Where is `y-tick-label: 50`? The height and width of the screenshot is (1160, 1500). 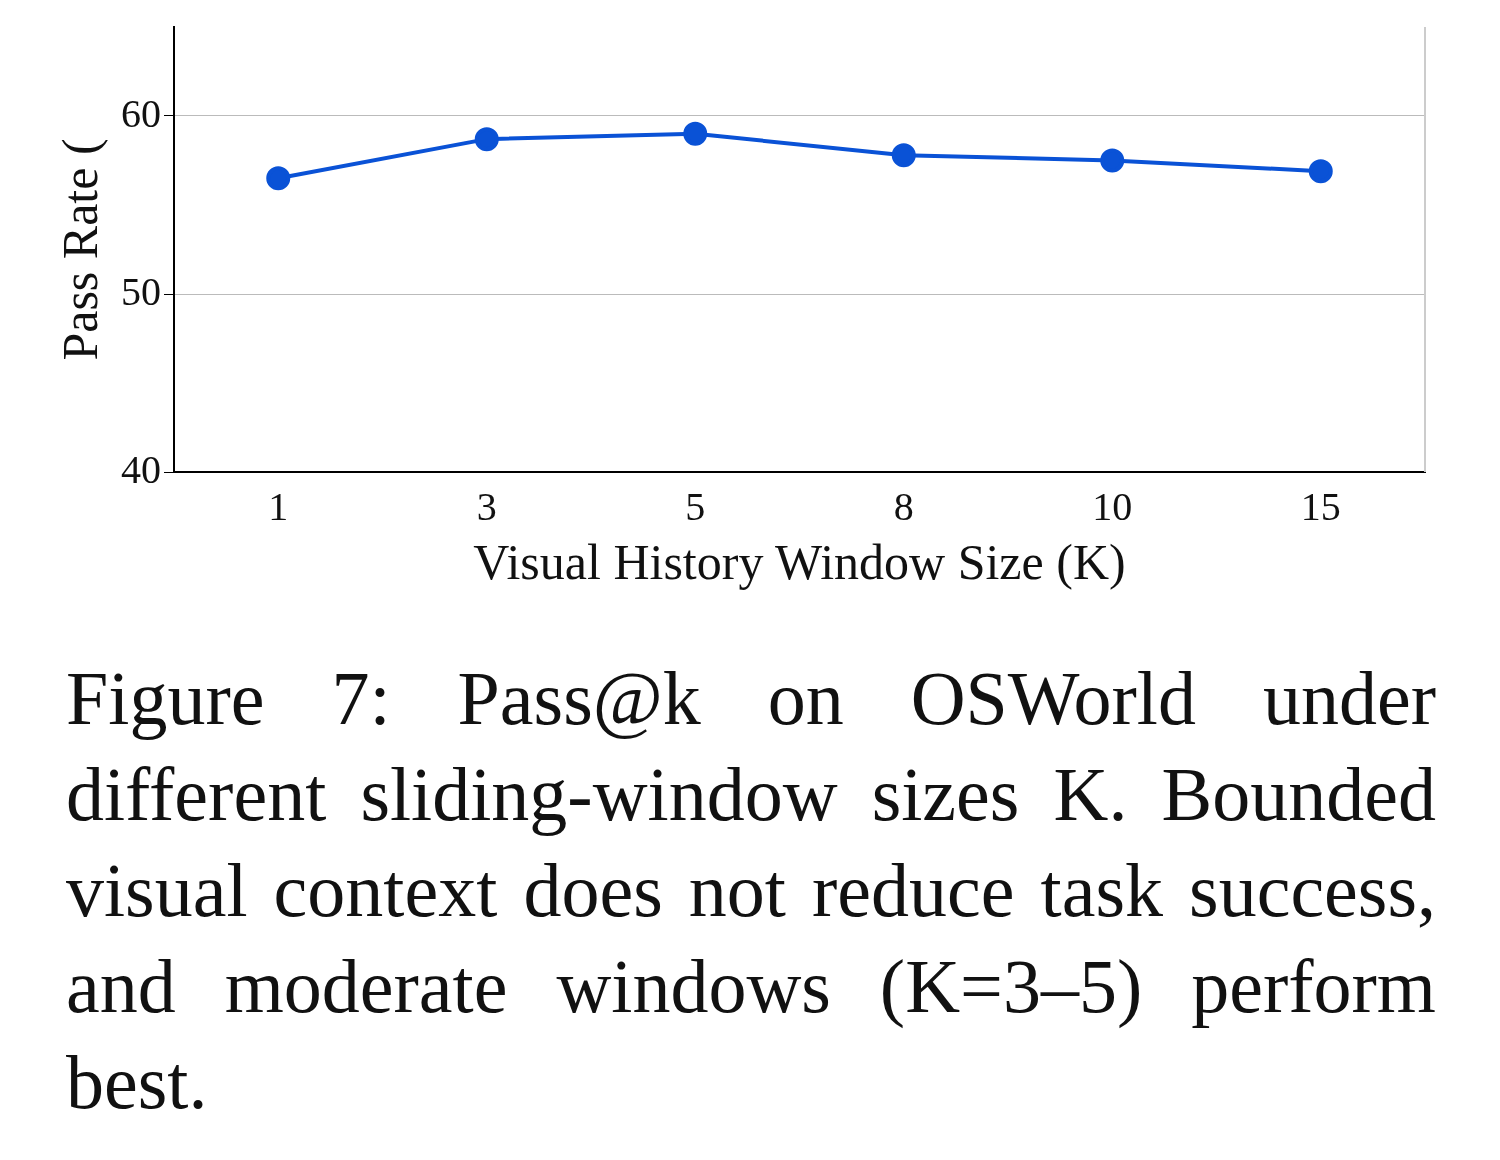
y-tick-label: 50 is located at coordinates (141, 291).